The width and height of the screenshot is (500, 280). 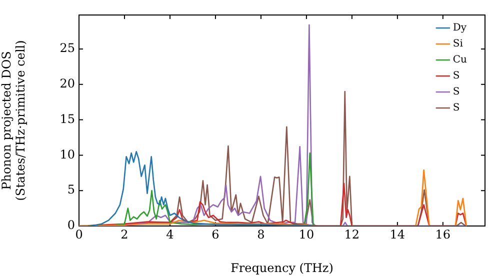 I want to click on x-axis-title: Frequency (THz), so click(x=282, y=267).